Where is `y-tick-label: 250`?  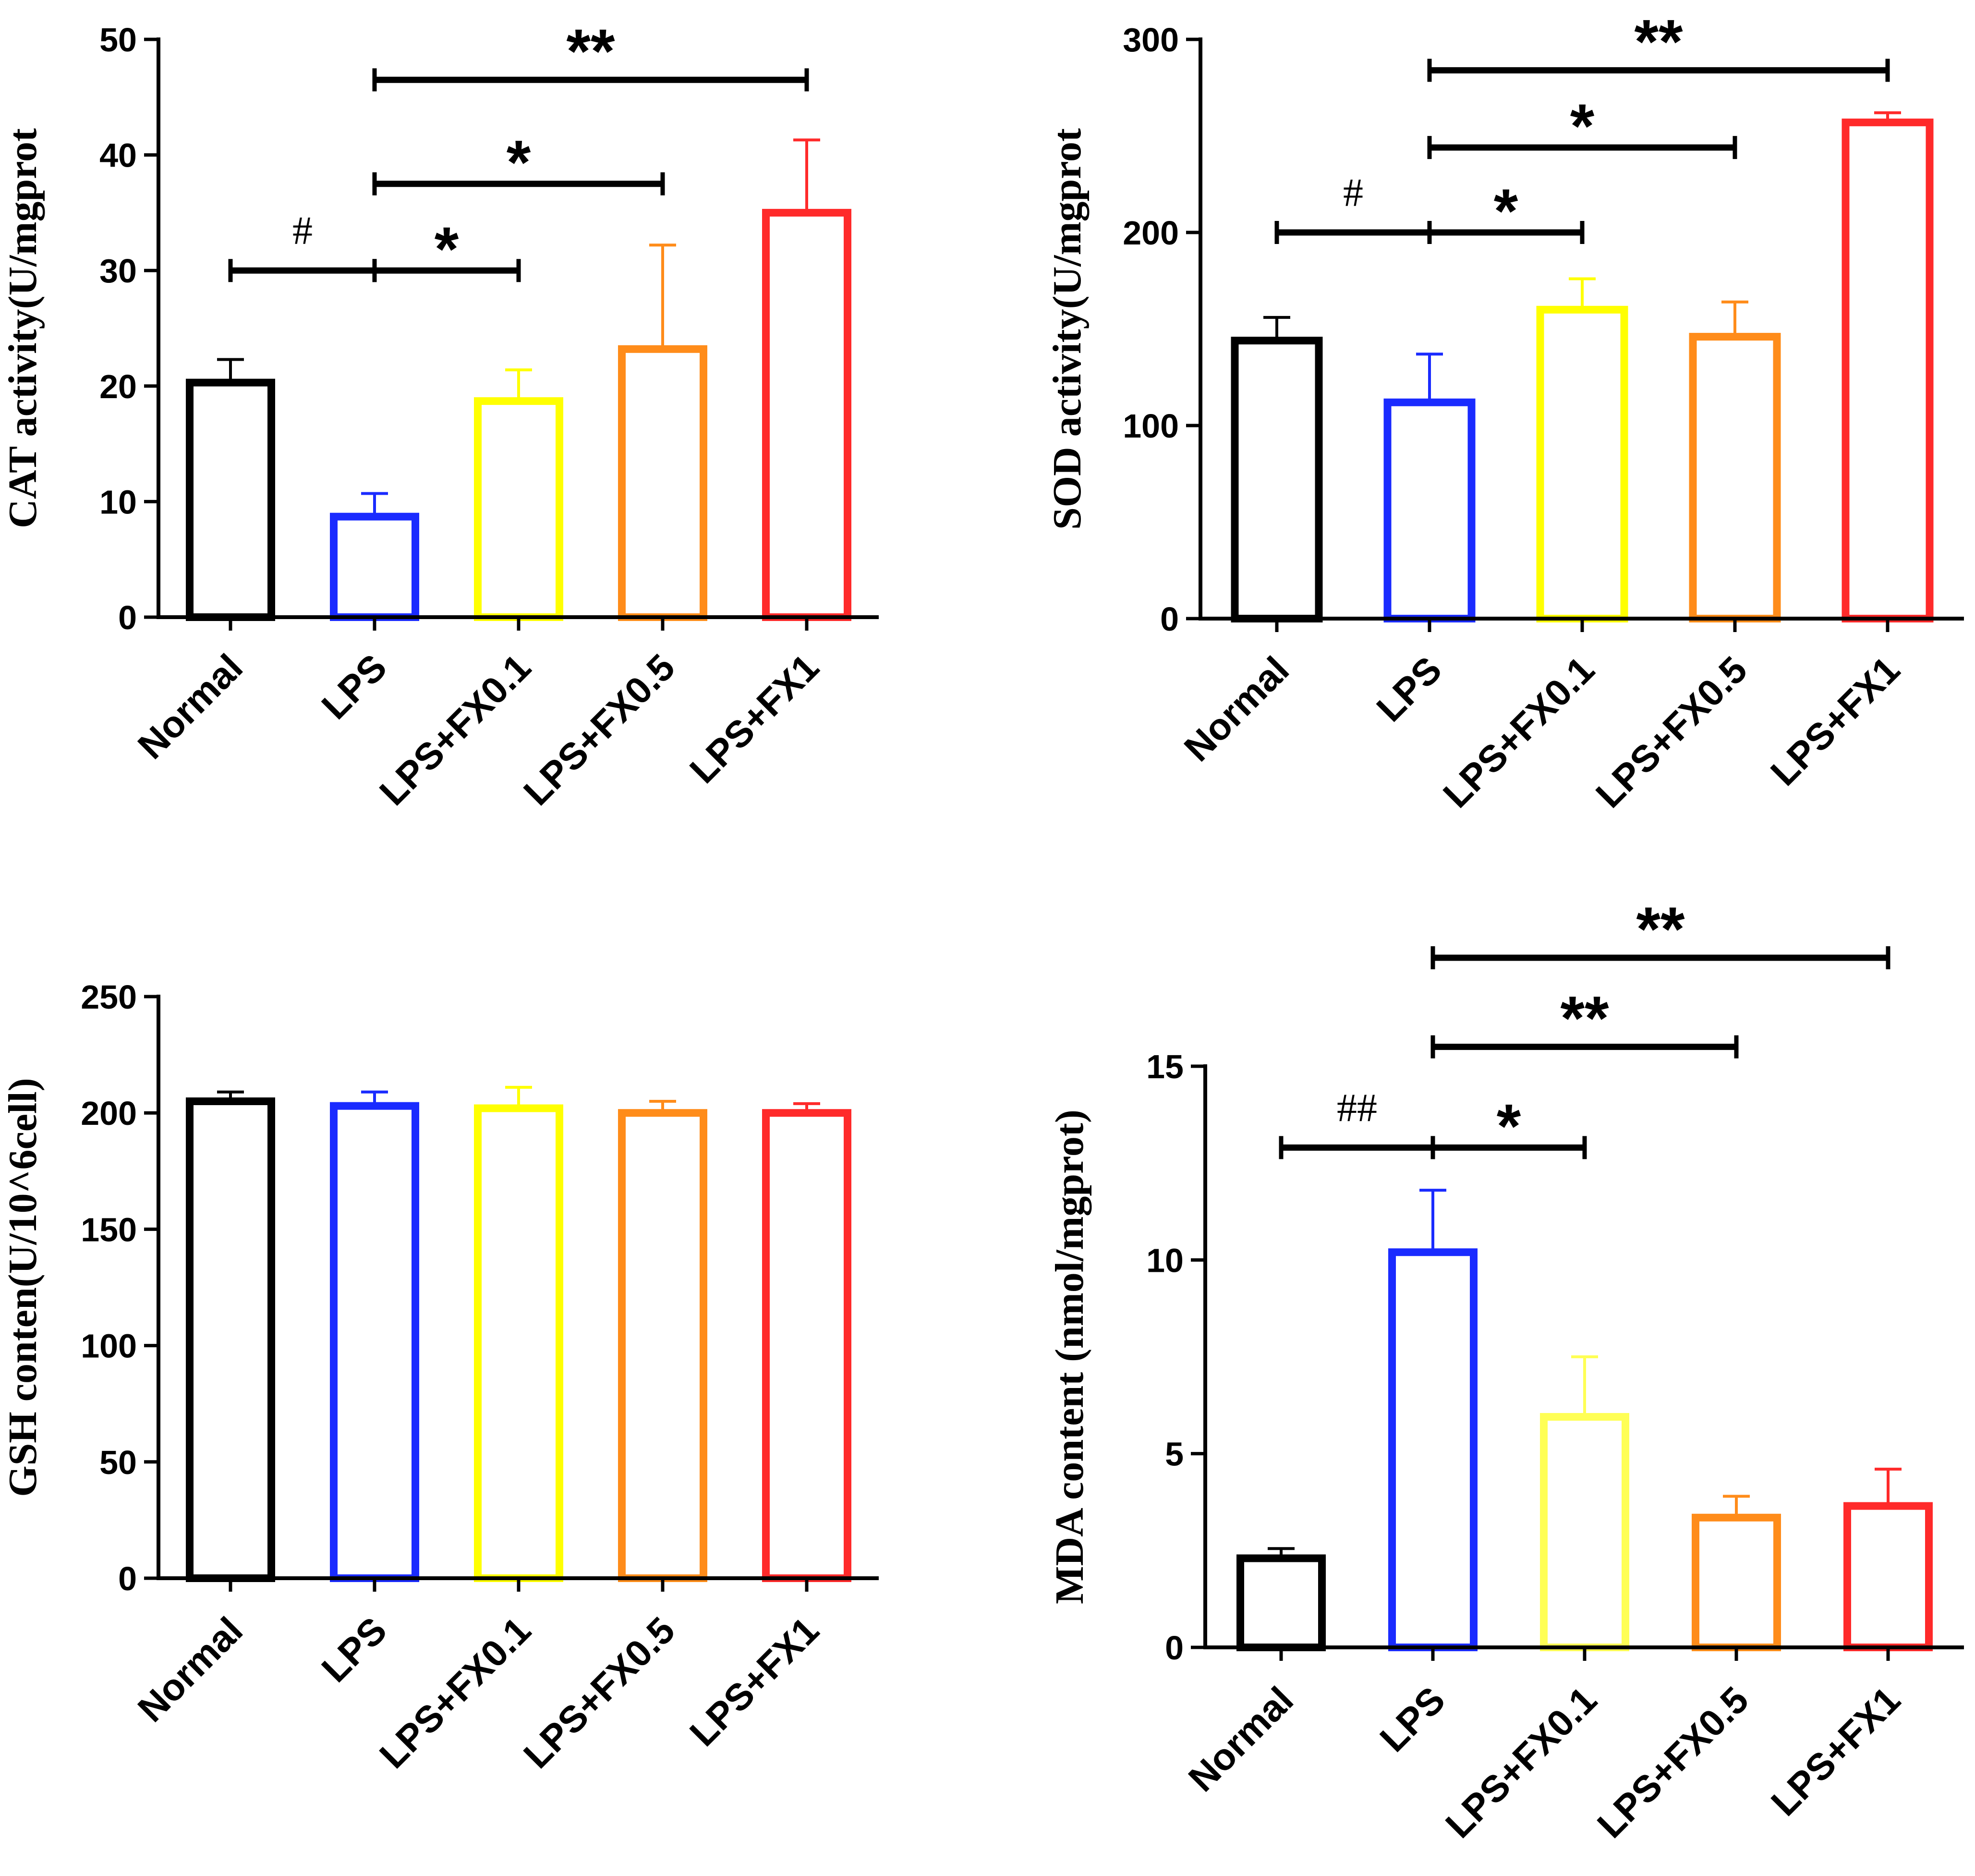
y-tick-label: 250 is located at coordinates (109, 997).